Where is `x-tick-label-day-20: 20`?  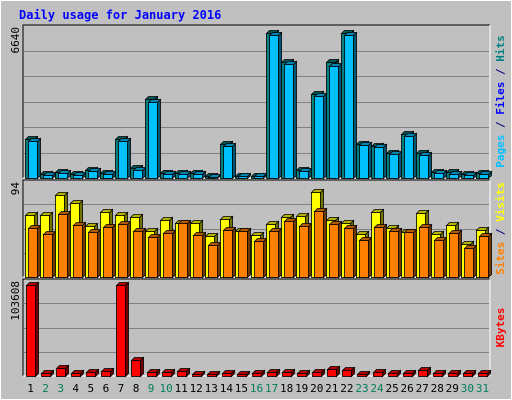
x-tick-label-day-20: 20 is located at coordinates (316, 388).